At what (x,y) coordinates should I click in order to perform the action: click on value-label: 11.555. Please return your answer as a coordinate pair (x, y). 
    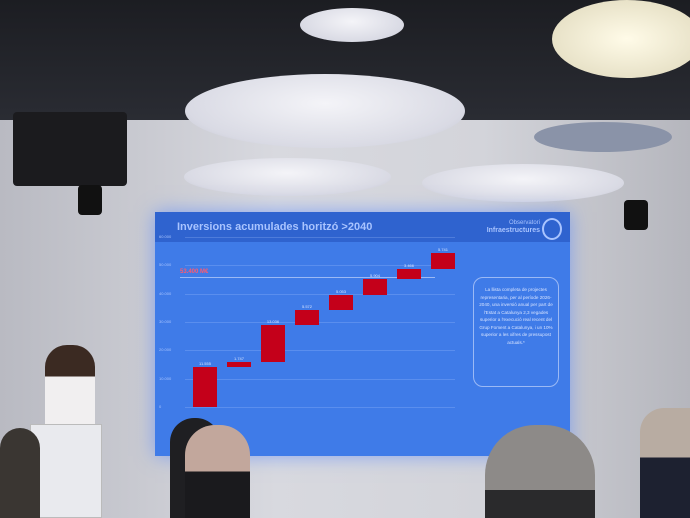
    Looking at the image, I should click on (205, 364).